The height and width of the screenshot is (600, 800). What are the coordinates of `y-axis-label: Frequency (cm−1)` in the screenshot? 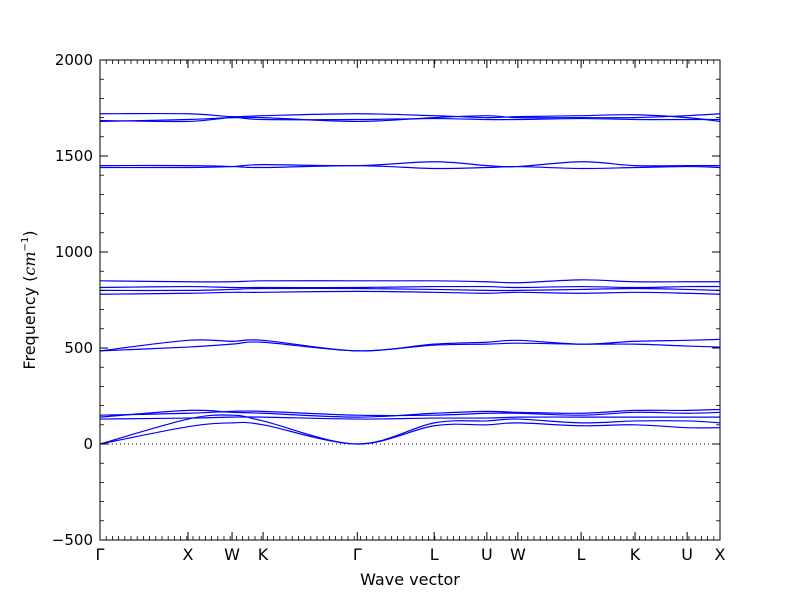 It's located at (29, 299).